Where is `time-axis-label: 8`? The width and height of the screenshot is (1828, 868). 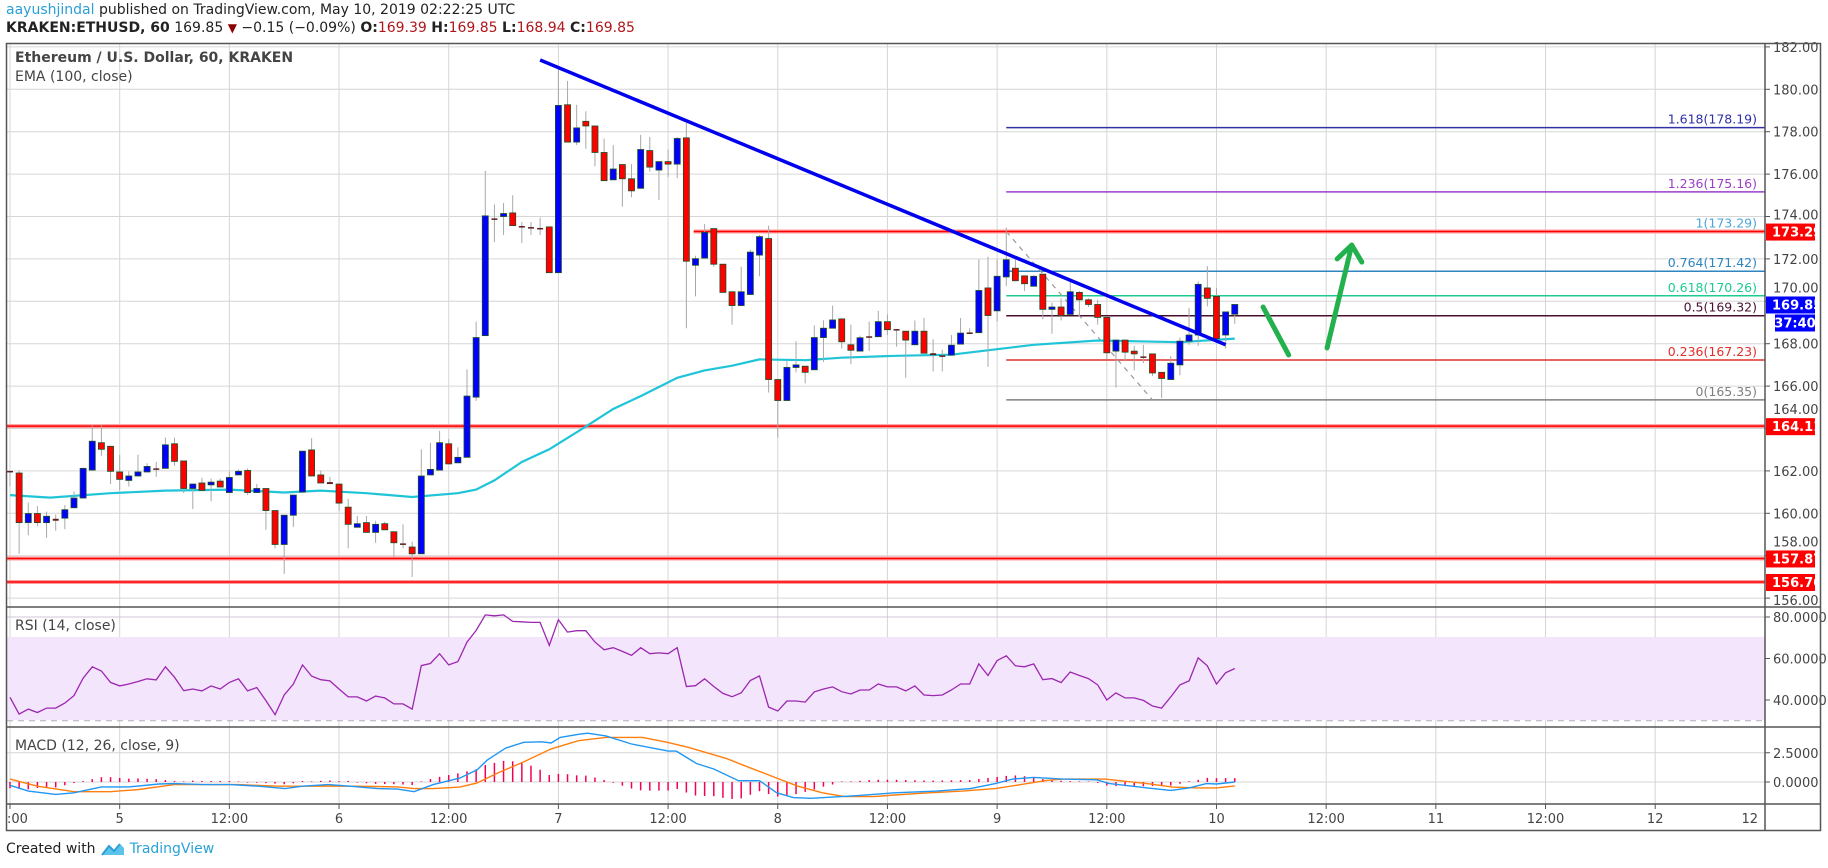 time-axis-label: 8 is located at coordinates (778, 819).